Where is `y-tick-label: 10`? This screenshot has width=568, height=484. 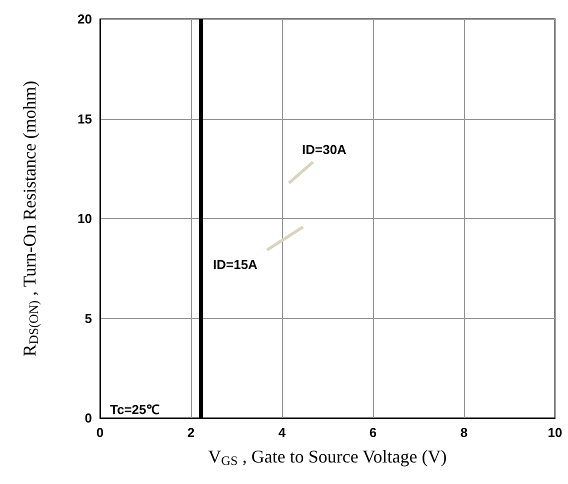
y-tick-label: 10 is located at coordinates (85, 218).